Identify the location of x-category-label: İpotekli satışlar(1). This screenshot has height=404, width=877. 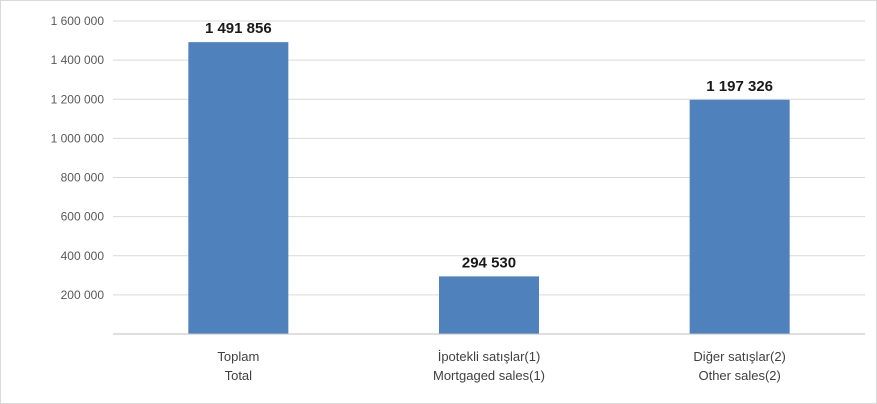
(489, 356).